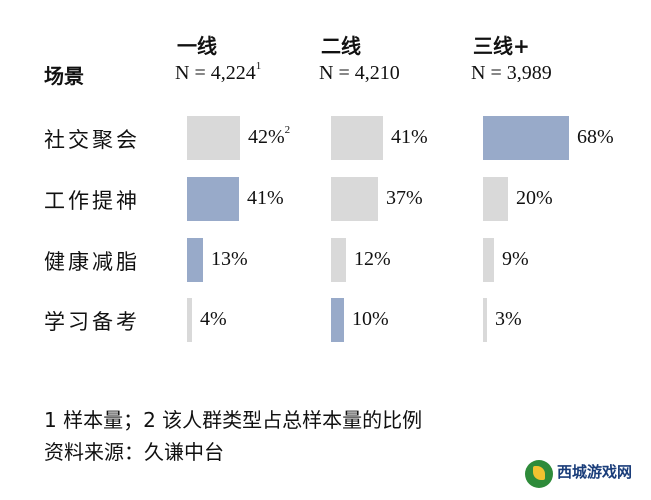  What do you see at coordinates (213, 319) in the screenshot?
I see `value-label-0-3: 4%` at bounding box center [213, 319].